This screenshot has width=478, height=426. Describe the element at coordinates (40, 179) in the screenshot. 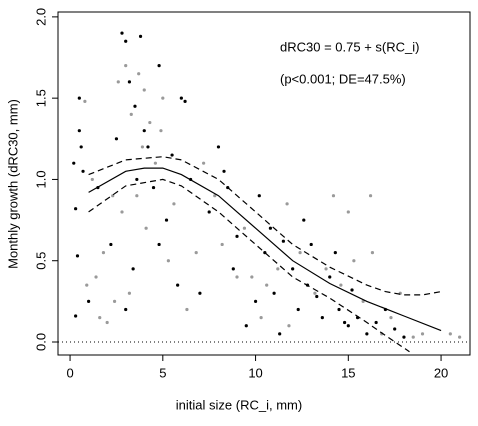

I see `y-tick-label: 1.0` at that location.